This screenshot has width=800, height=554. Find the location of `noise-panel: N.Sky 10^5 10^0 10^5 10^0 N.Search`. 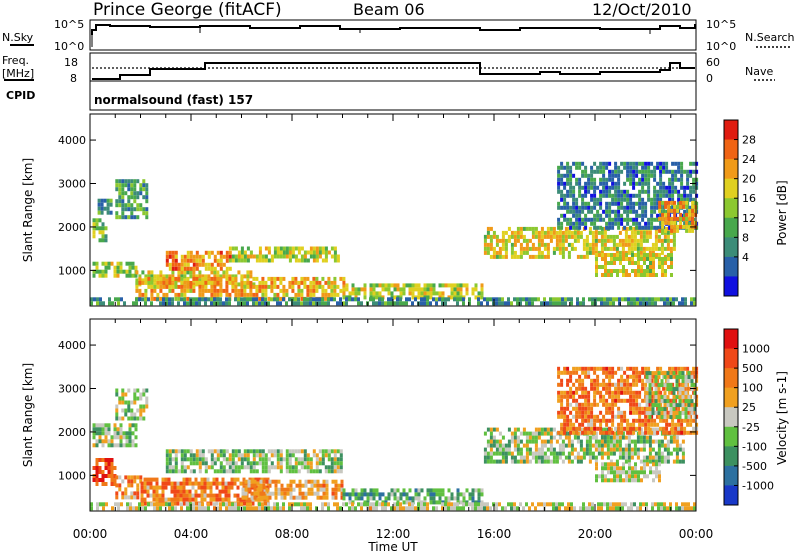

noise-panel: N.Sky 10^5 10^0 10^5 10^0 N.Search is located at coordinates (398, 35).